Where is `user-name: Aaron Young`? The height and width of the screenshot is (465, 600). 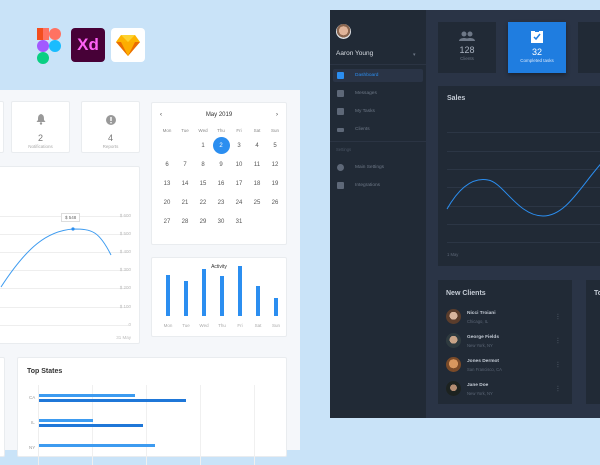
user-name: Aaron Young is located at coordinates (355, 53).